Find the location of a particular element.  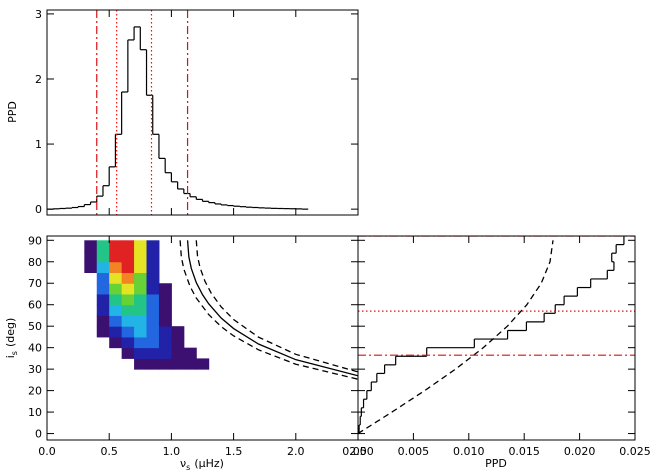

x-tick-label: 0.010 is located at coordinates (469, 451).